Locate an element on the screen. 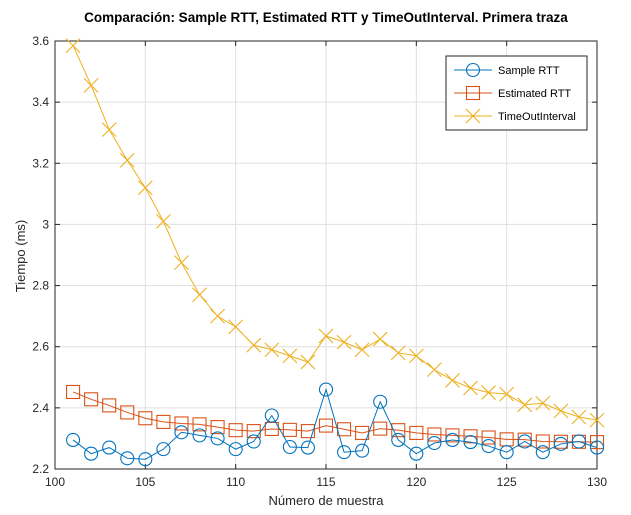 The width and height of the screenshot is (631, 515). legend-label: TimeOutInterval is located at coordinates (537, 117).